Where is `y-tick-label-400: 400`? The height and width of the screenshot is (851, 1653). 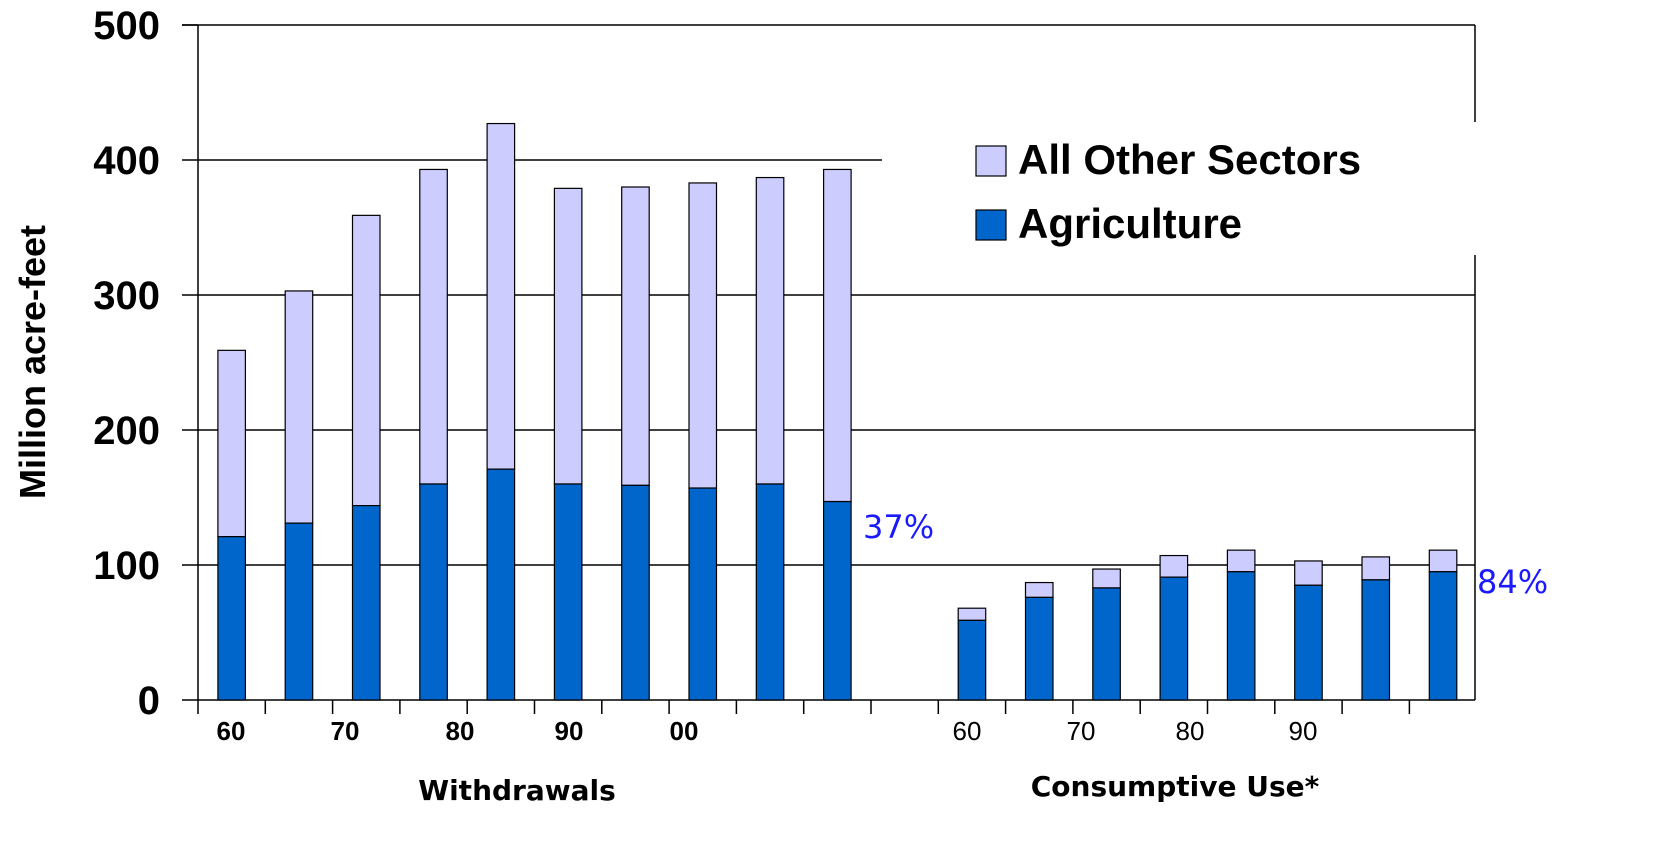 y-tick-label-400: 400 is located at coordinates (126, 161).